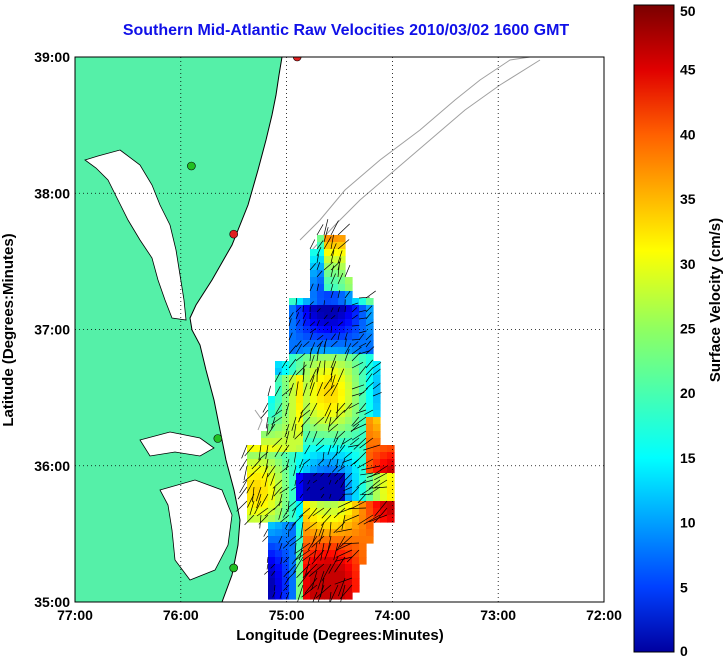  What do you see at coordinates (52, 329) in the screenshot?
I see `y-axis-ticks: 39:00 38:00 37:00 36:00 35:00` at bounding box center [52, 329].